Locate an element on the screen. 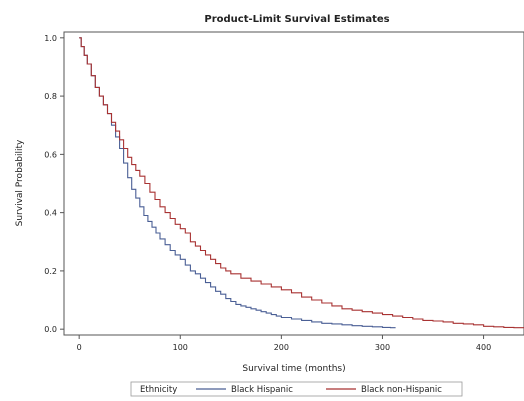  x-tick-label: 200 is located at coordinates (281, 347).